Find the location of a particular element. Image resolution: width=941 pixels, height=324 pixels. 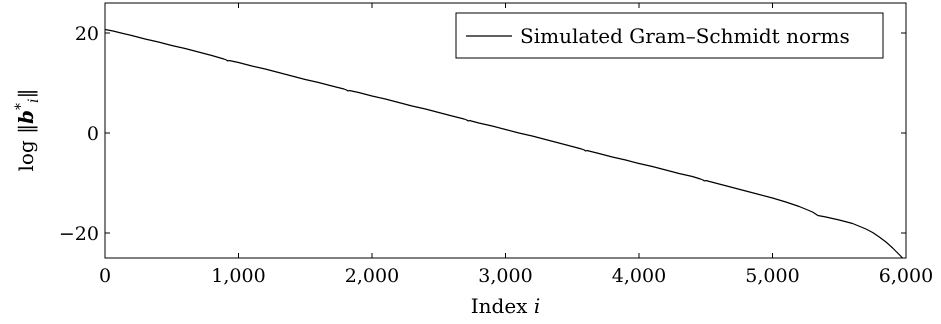

svg-text: log ‖b*i‖ is located at coordinates (27, 129).